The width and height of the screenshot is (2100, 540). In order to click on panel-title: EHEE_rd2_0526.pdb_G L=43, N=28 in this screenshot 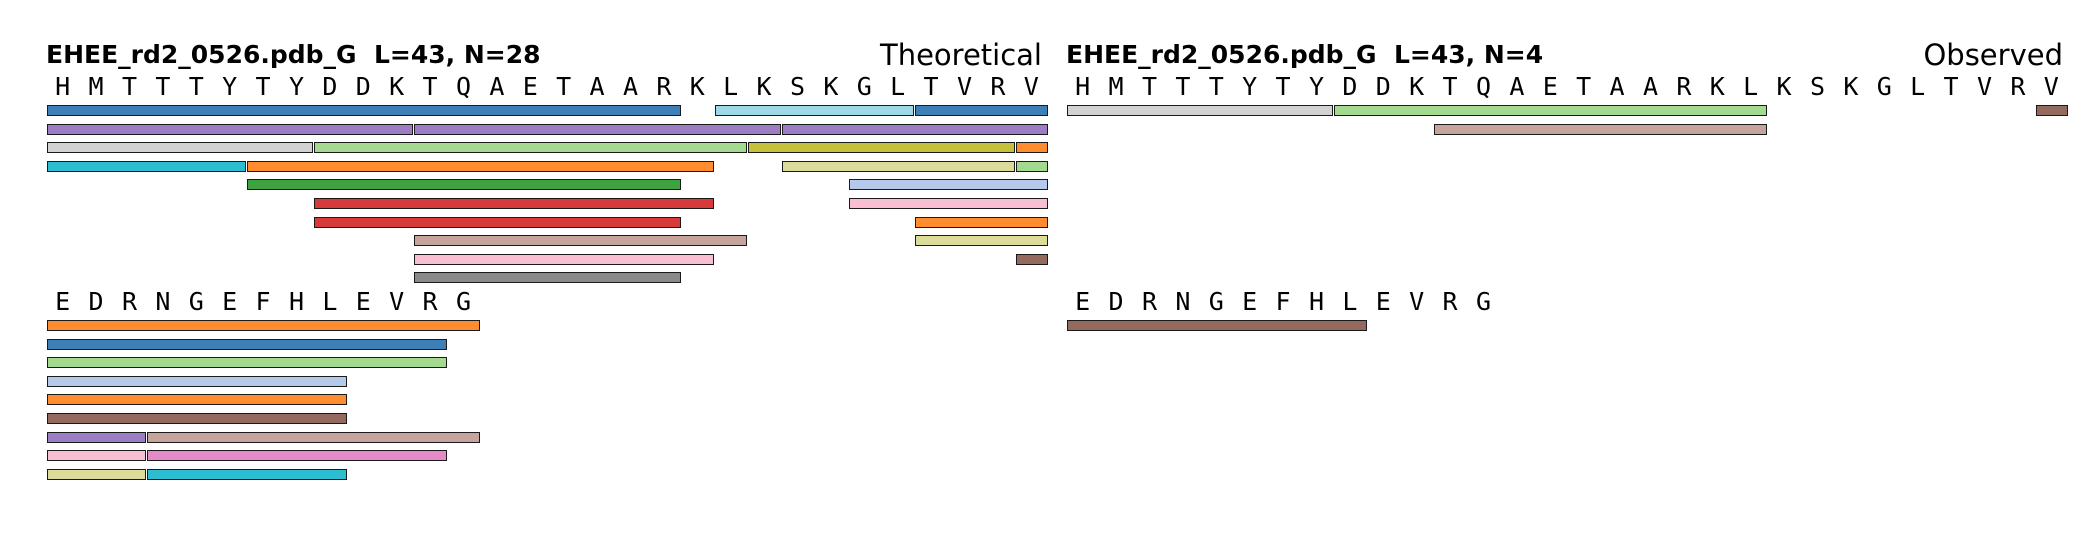, I will do `click(293, 54)`.